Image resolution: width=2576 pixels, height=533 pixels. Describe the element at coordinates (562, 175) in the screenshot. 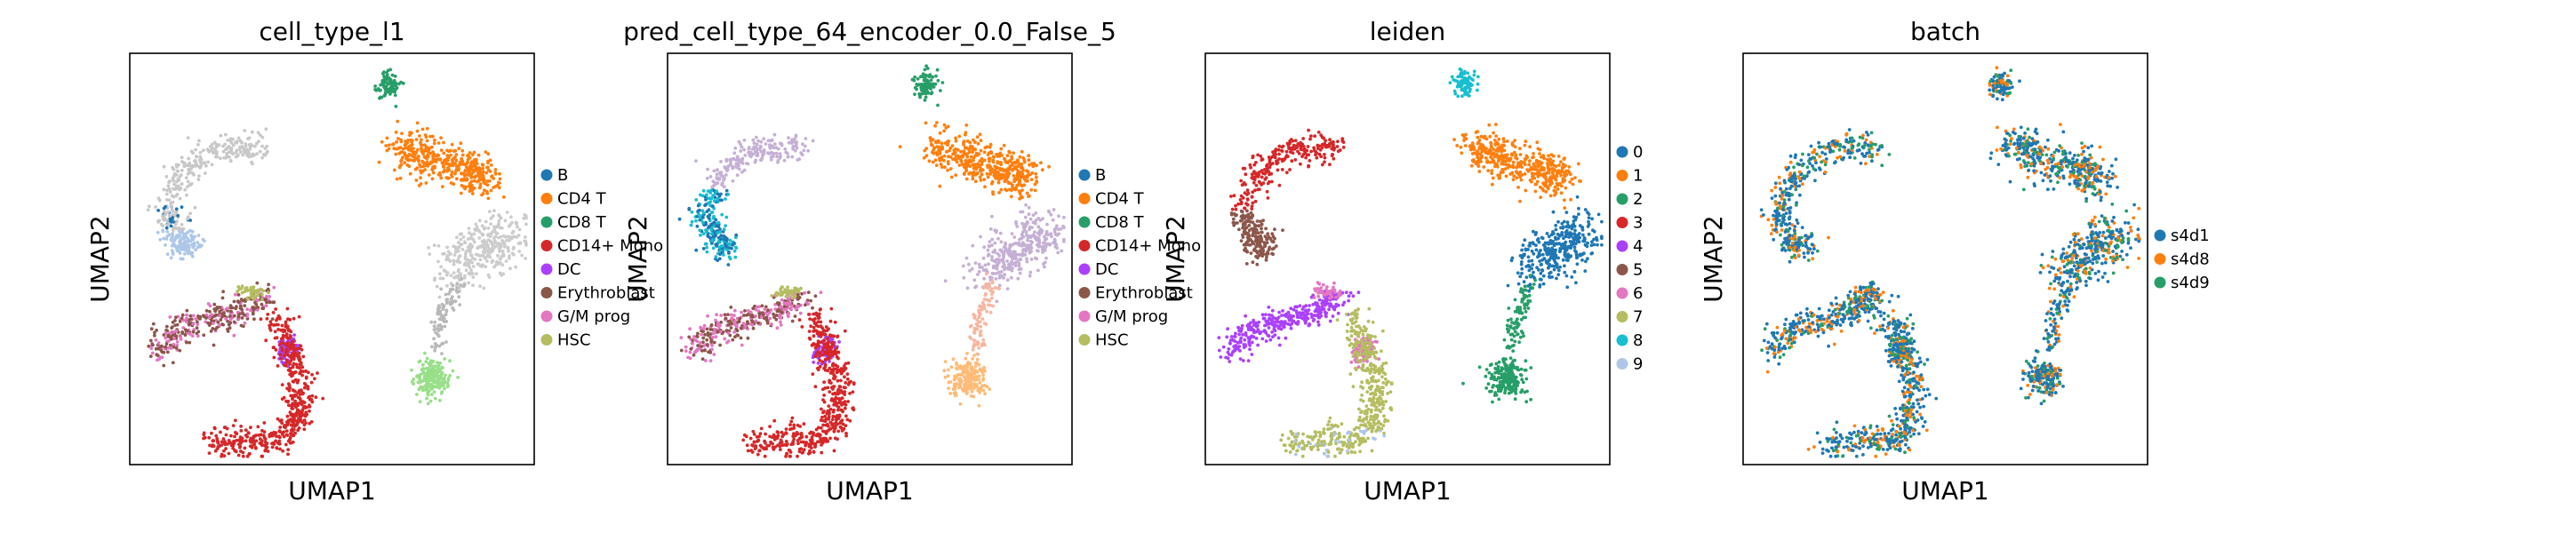

I see `legend-label: B` at that location.